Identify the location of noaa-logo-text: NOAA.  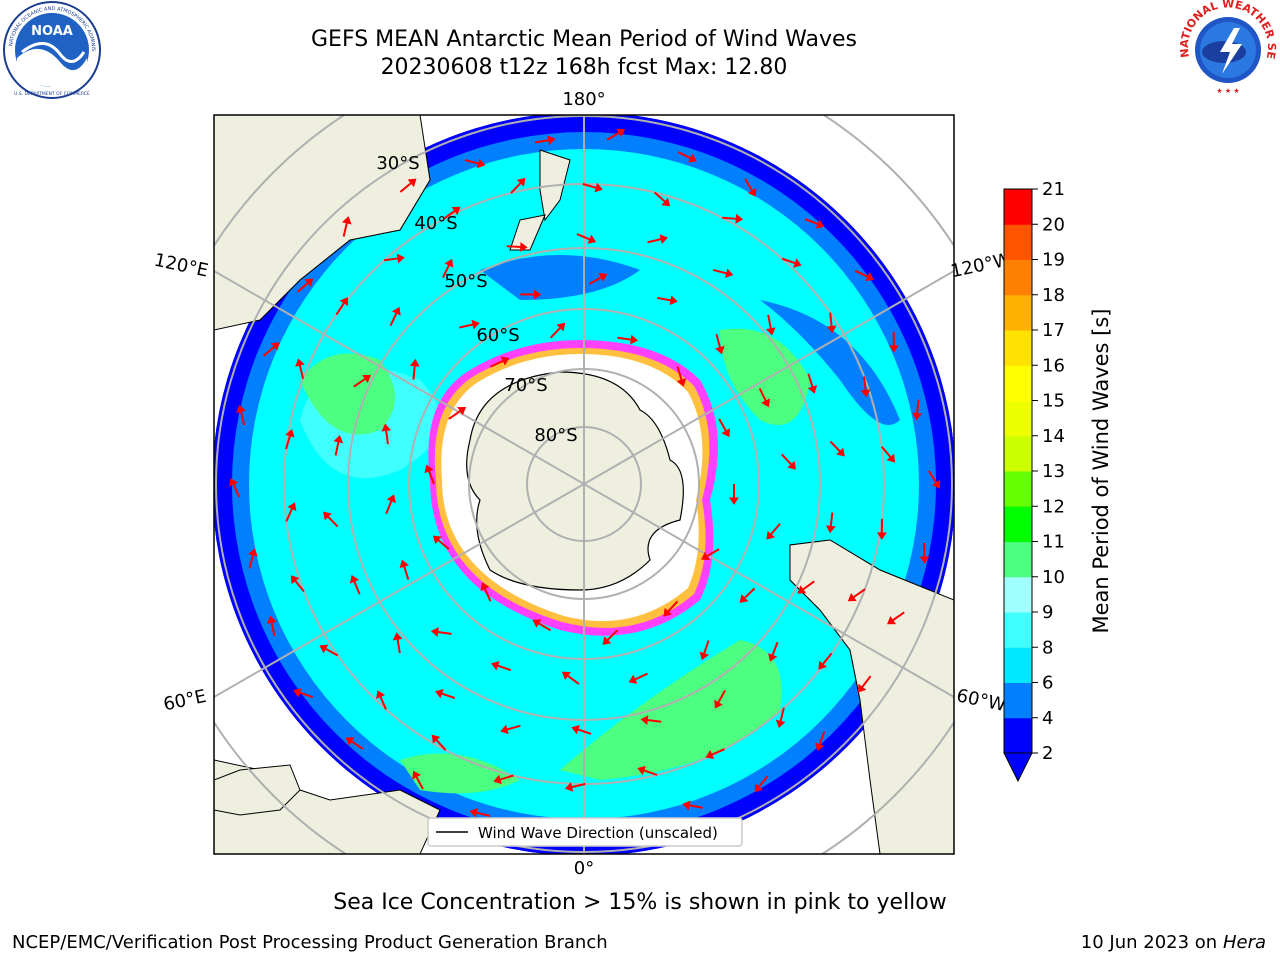
(52, 31).